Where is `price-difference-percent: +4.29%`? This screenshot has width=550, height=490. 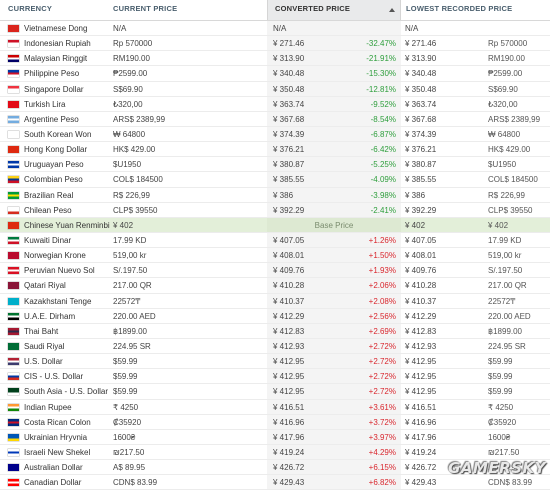 price-difference-percent: +4.29% is located at coordinates (382, 452).